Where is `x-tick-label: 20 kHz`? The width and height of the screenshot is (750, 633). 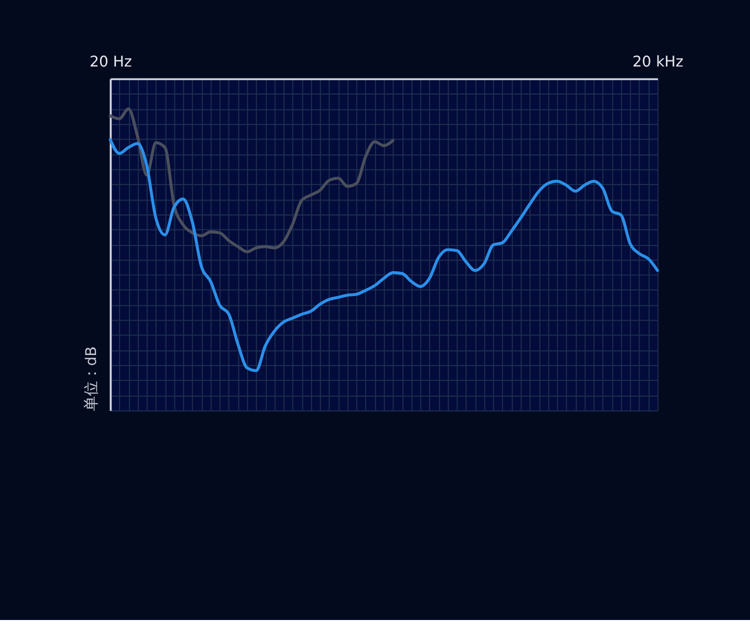 x-tick-label: 20 kHz is located at coordinates (658, 61).